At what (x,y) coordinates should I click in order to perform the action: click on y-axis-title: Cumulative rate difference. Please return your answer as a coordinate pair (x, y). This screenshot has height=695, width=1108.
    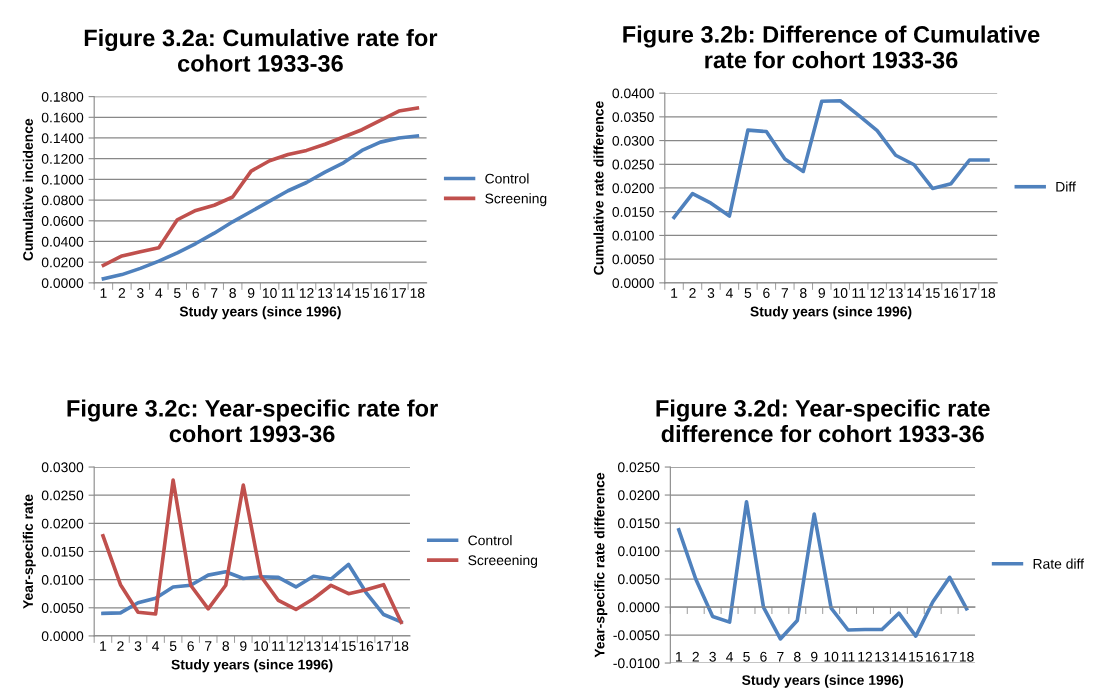
    Looking at the image, I should click on (598, 188).